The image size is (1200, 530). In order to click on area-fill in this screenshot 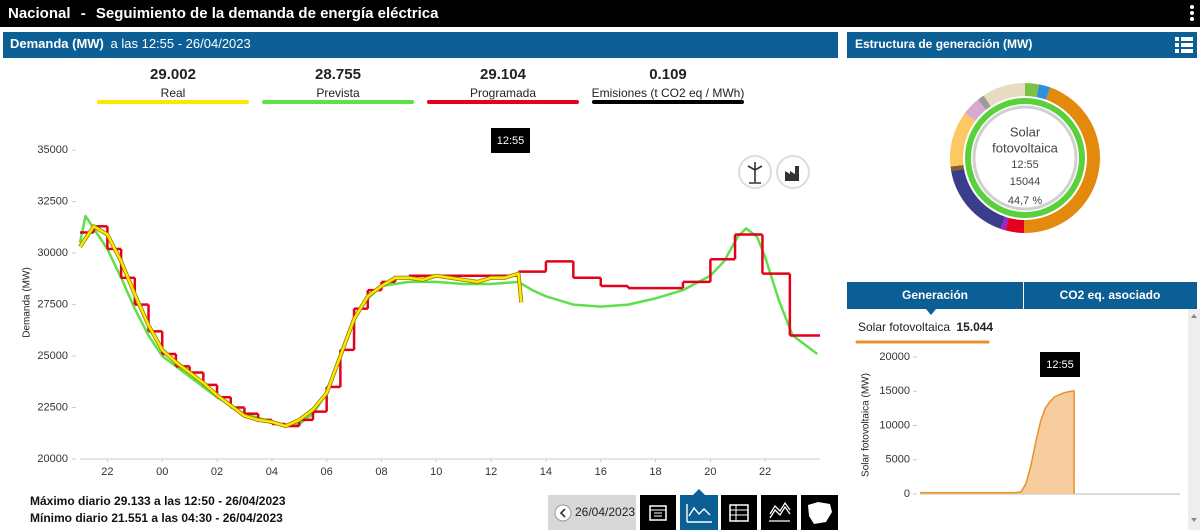, I will do `click(997, 442)`.